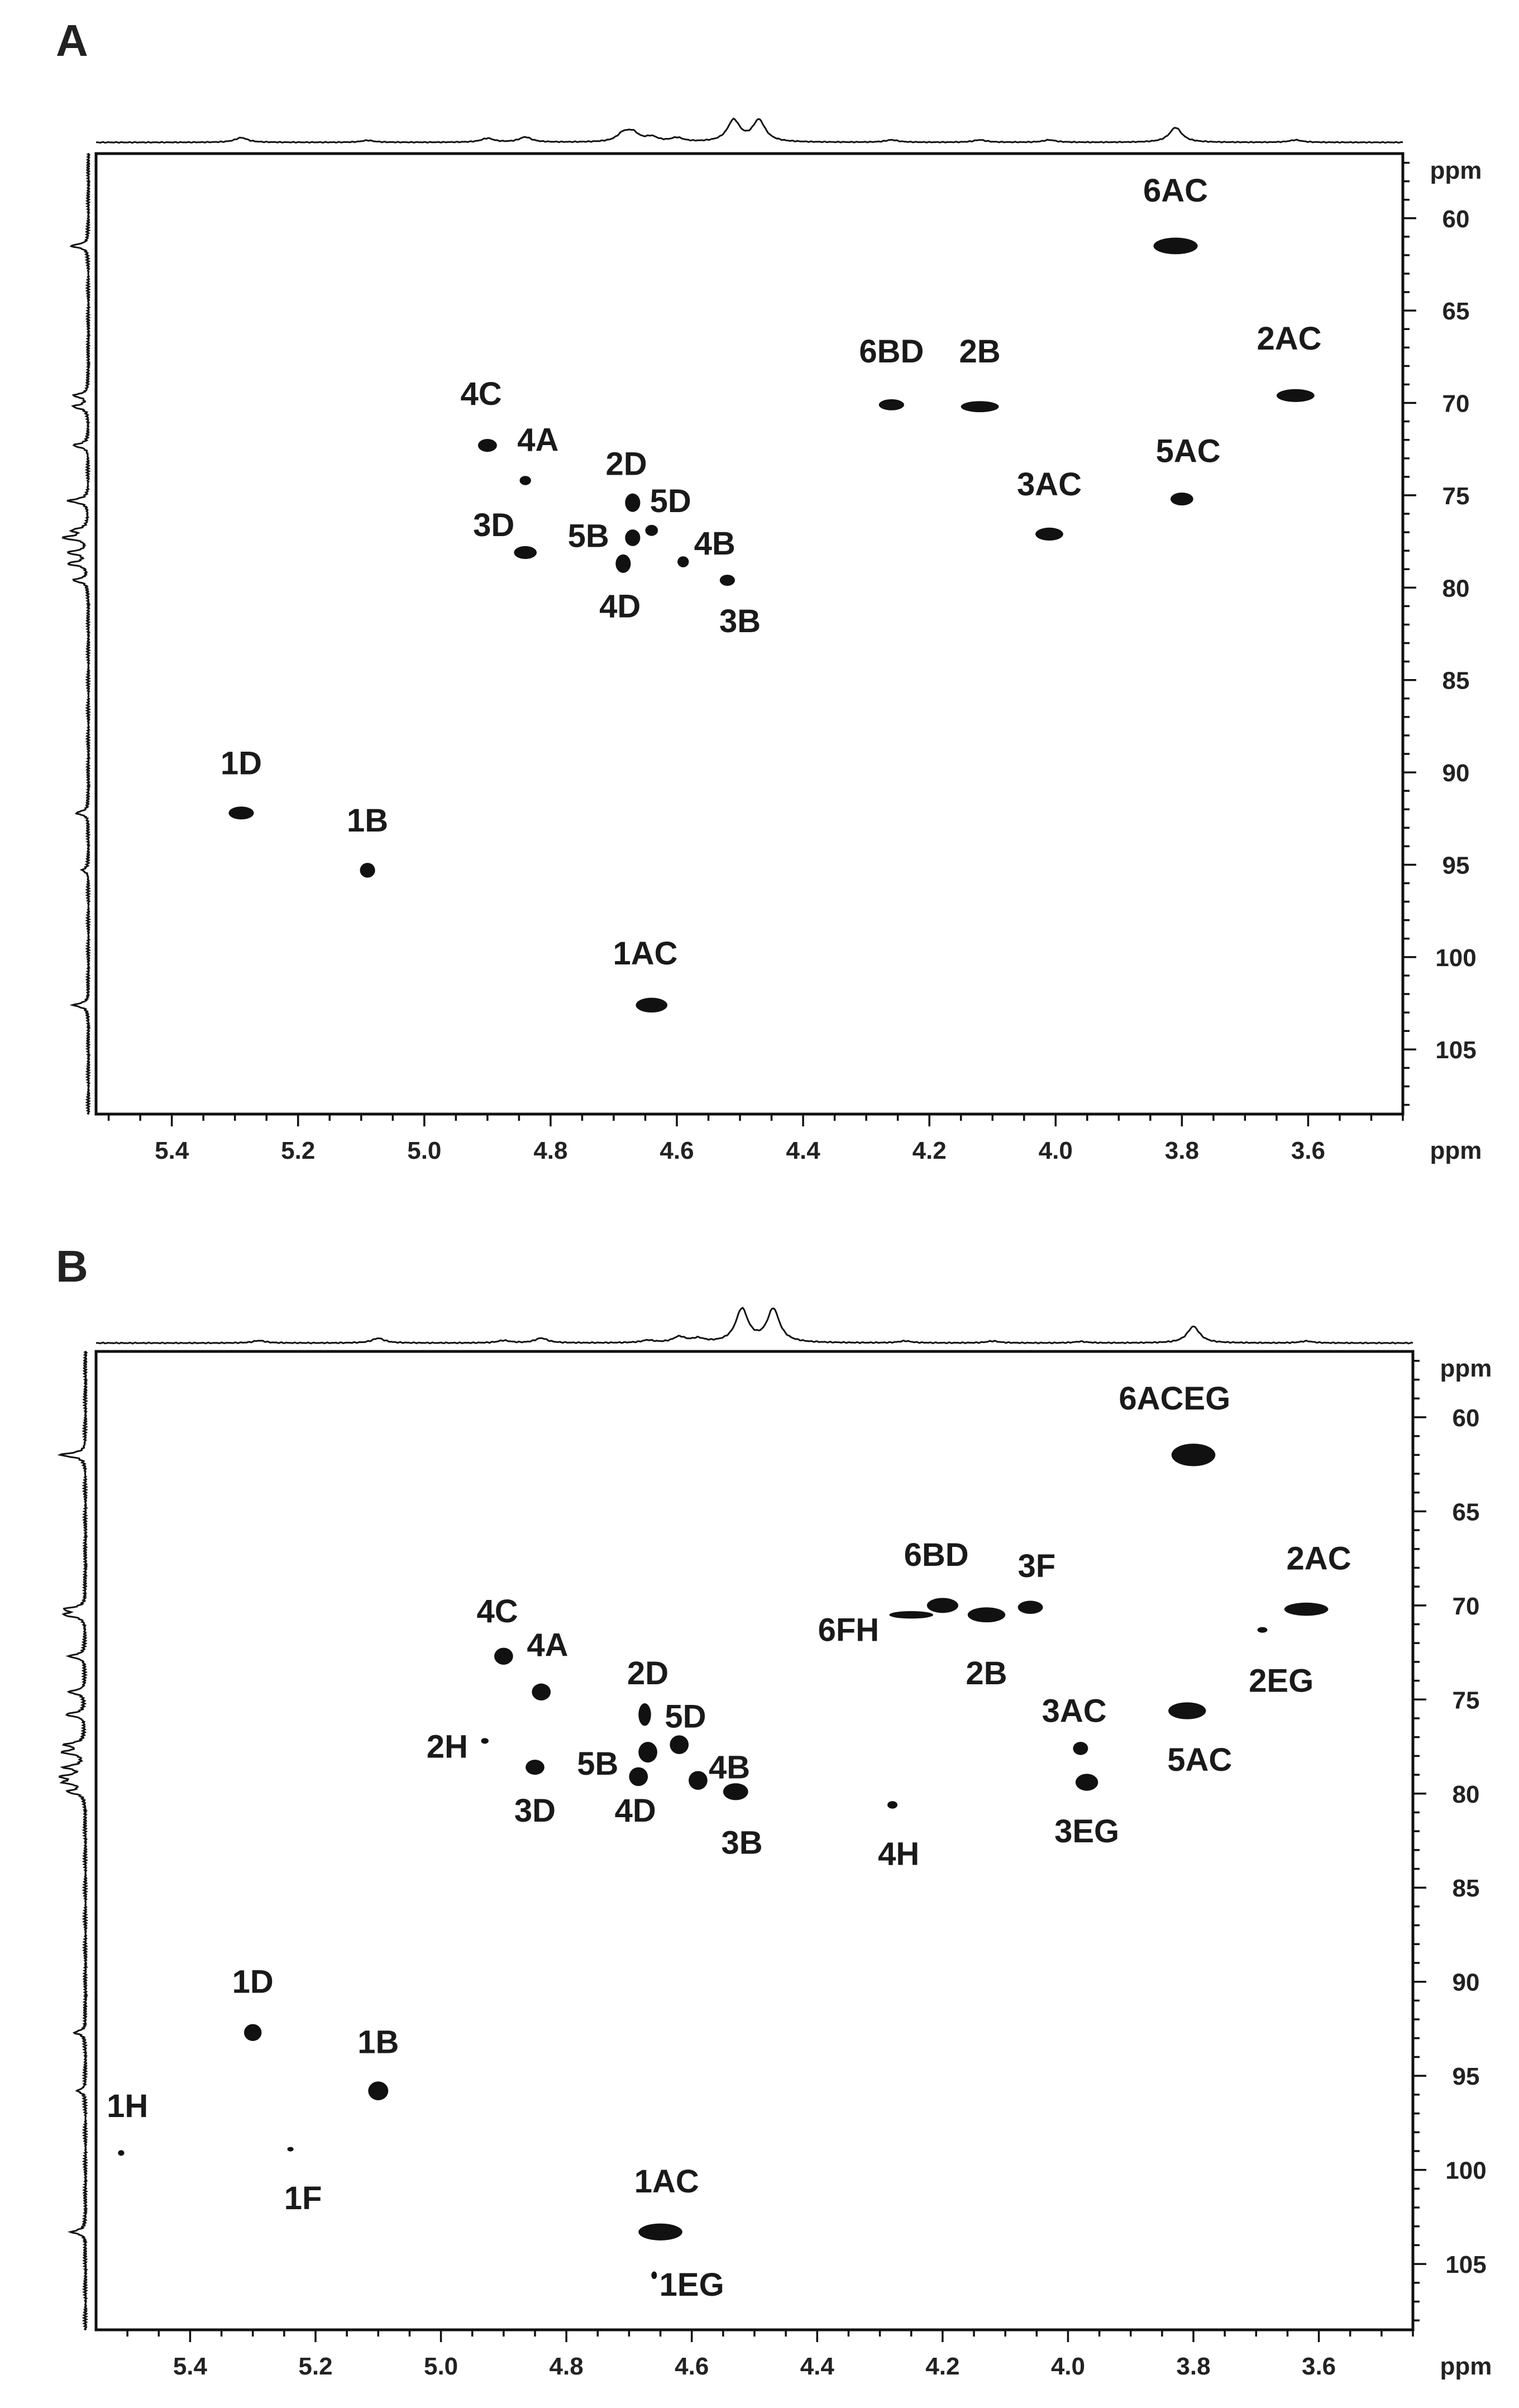  What do you see at coordinates (620, 606) in the screenshot?
I see `peak-label: 4D` at bounding box center [620, 606].